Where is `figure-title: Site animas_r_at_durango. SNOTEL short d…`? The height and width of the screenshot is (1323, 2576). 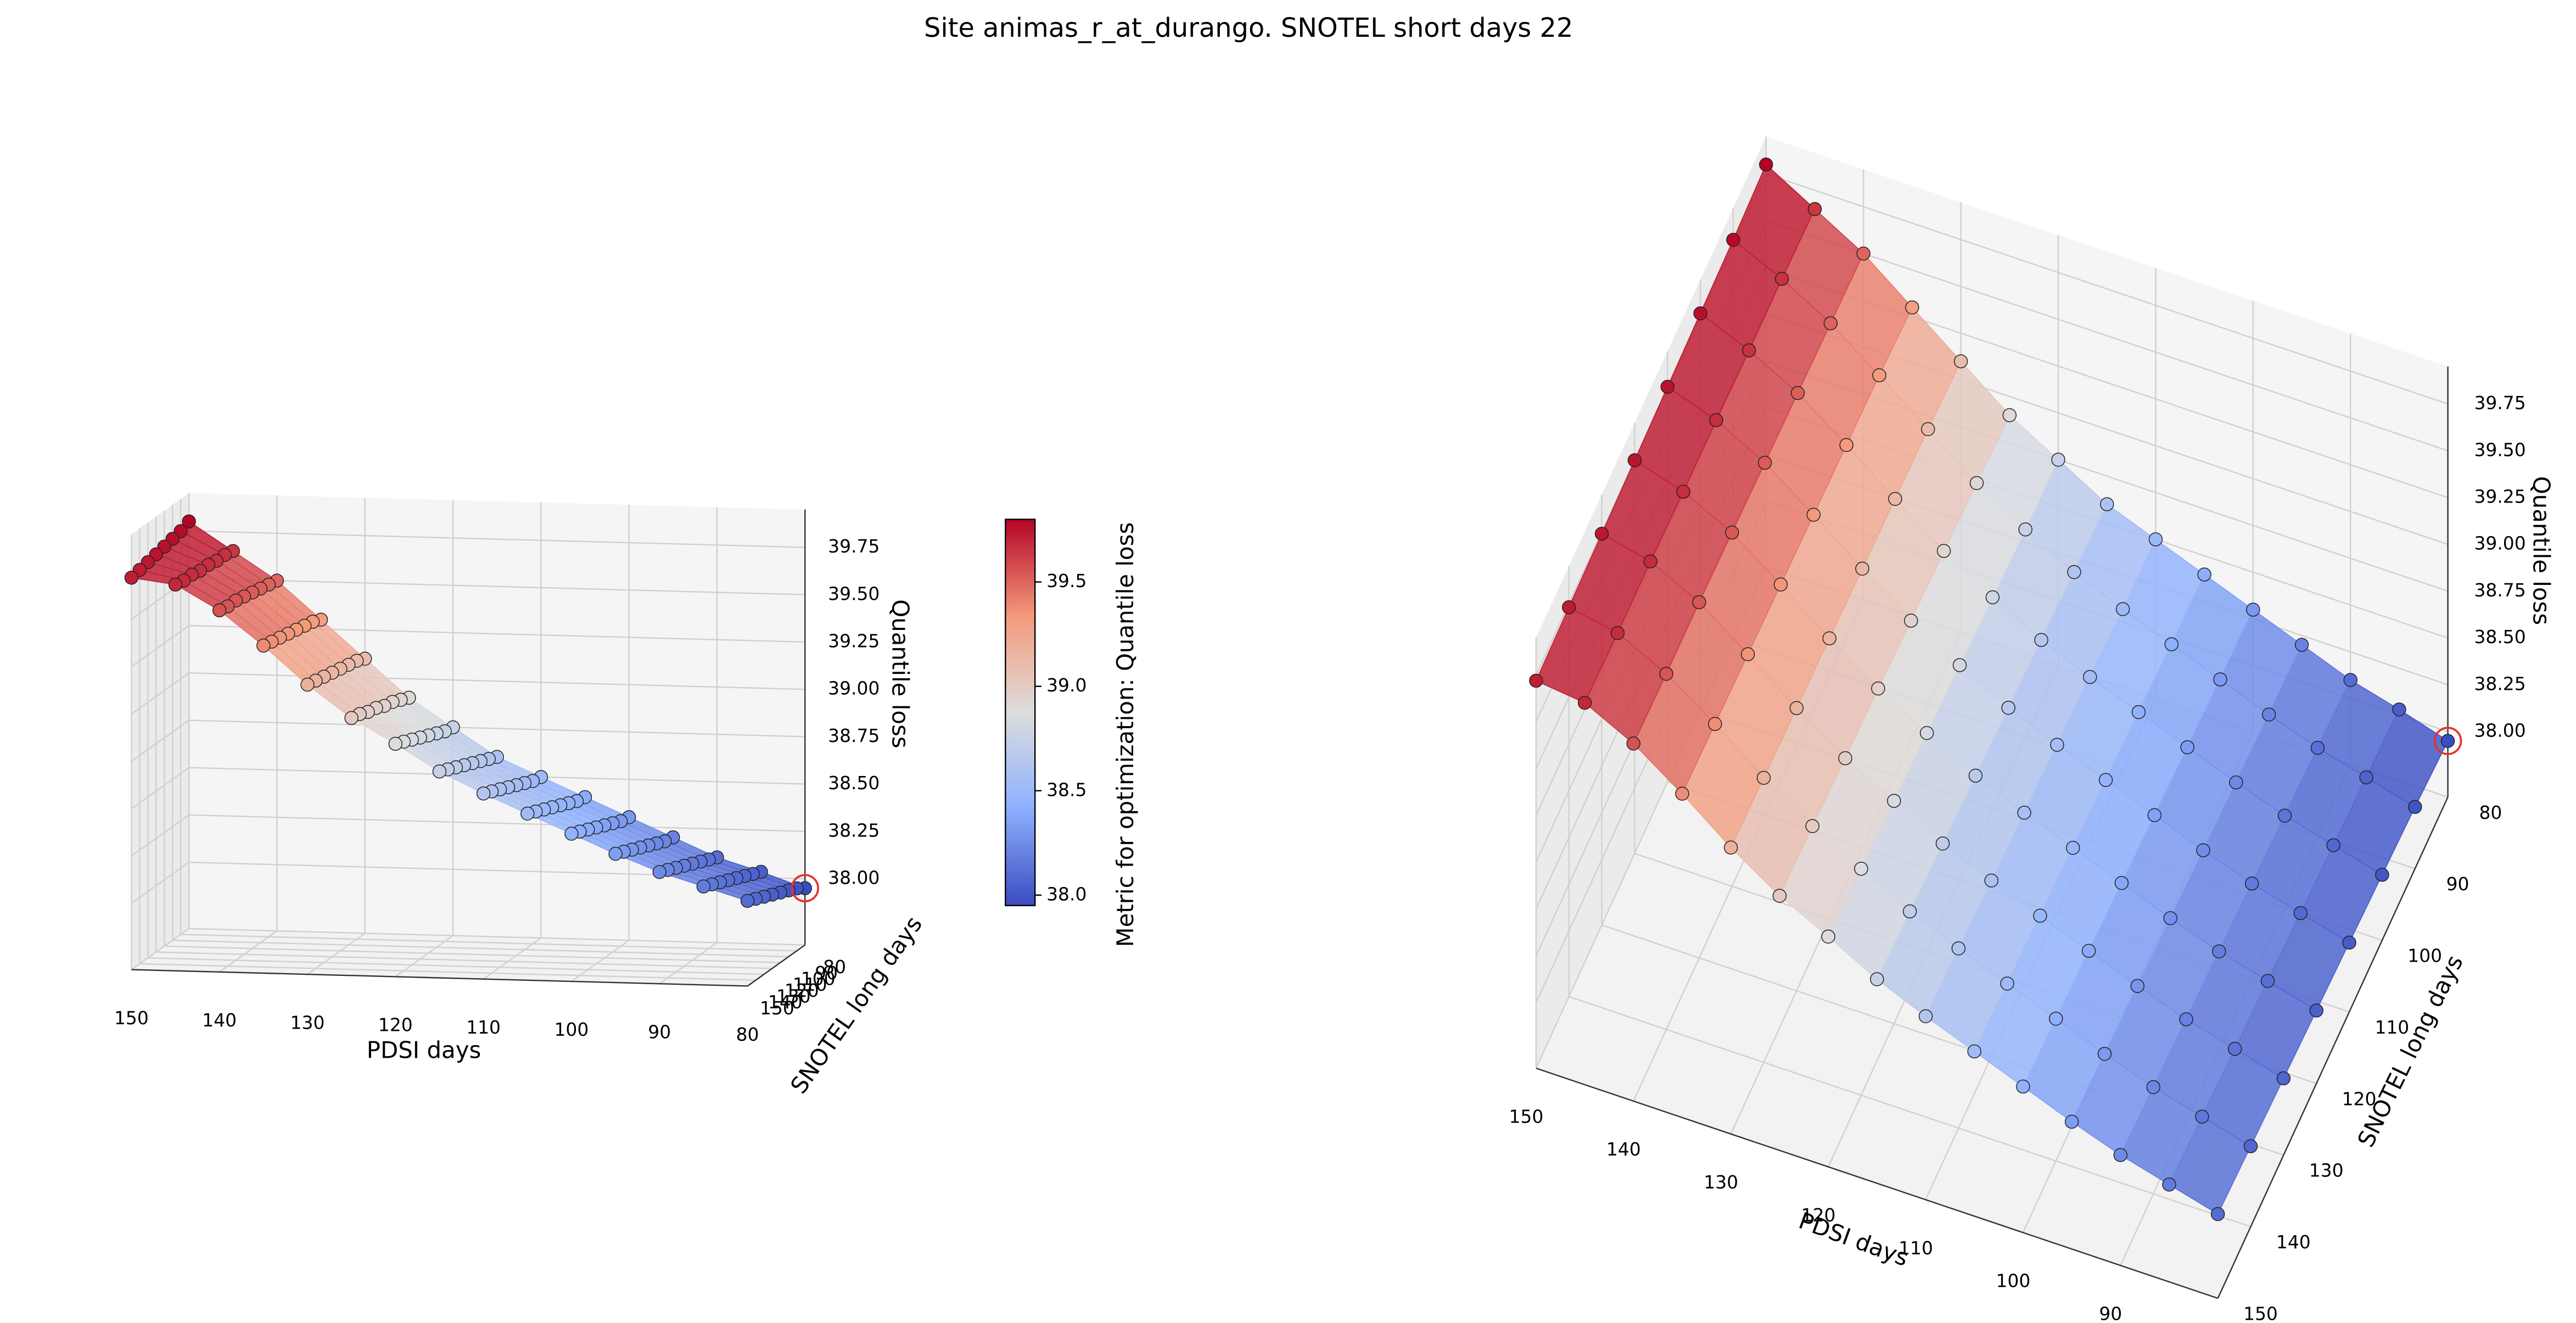
figure-title: Site animas_r_at_durango. SNOTEL short d… is located at coordinates (1249, 28).